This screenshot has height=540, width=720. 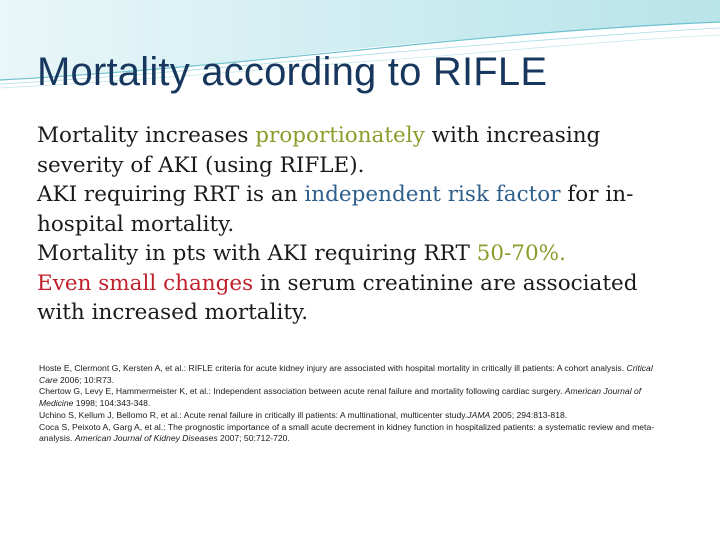 I want to click on slide-title: Mortality according to RIFLE, so click(x=292, y=72).